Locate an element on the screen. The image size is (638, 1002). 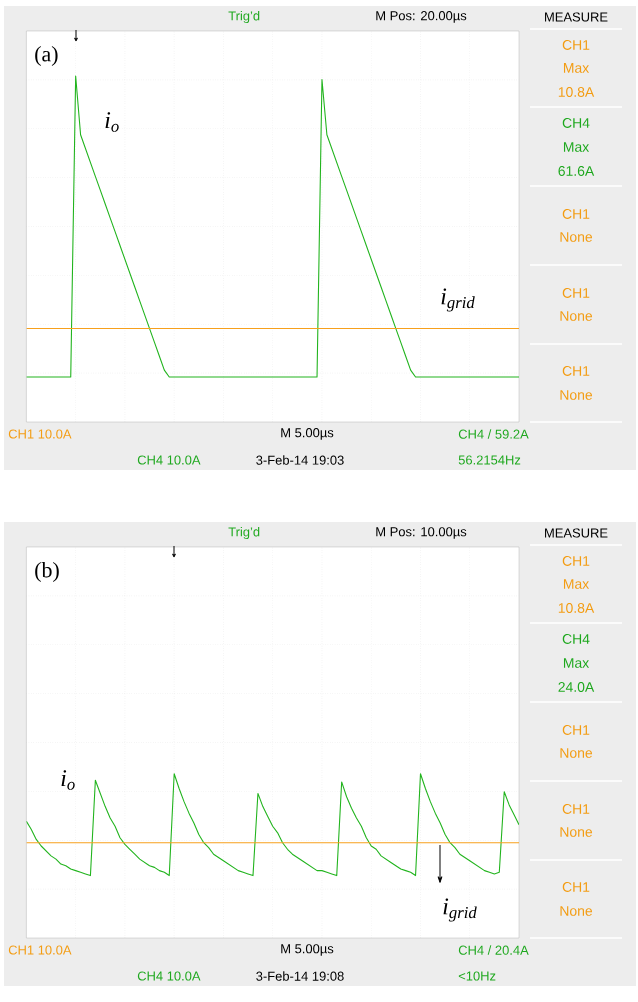
text: <10Hz is located at coordinates (477, 976).